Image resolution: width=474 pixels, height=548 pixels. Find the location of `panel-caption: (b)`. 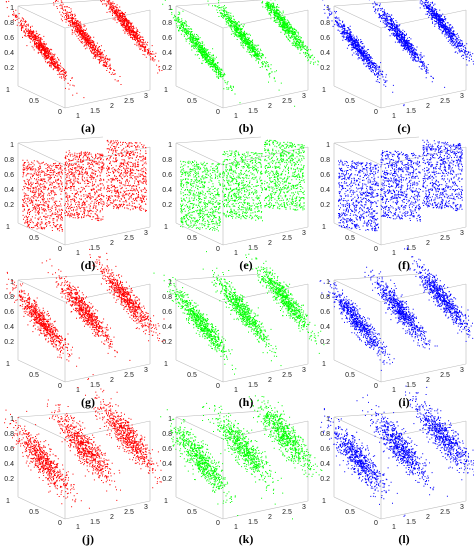

panel-caption: (b) is located at coordinates (246, 128).